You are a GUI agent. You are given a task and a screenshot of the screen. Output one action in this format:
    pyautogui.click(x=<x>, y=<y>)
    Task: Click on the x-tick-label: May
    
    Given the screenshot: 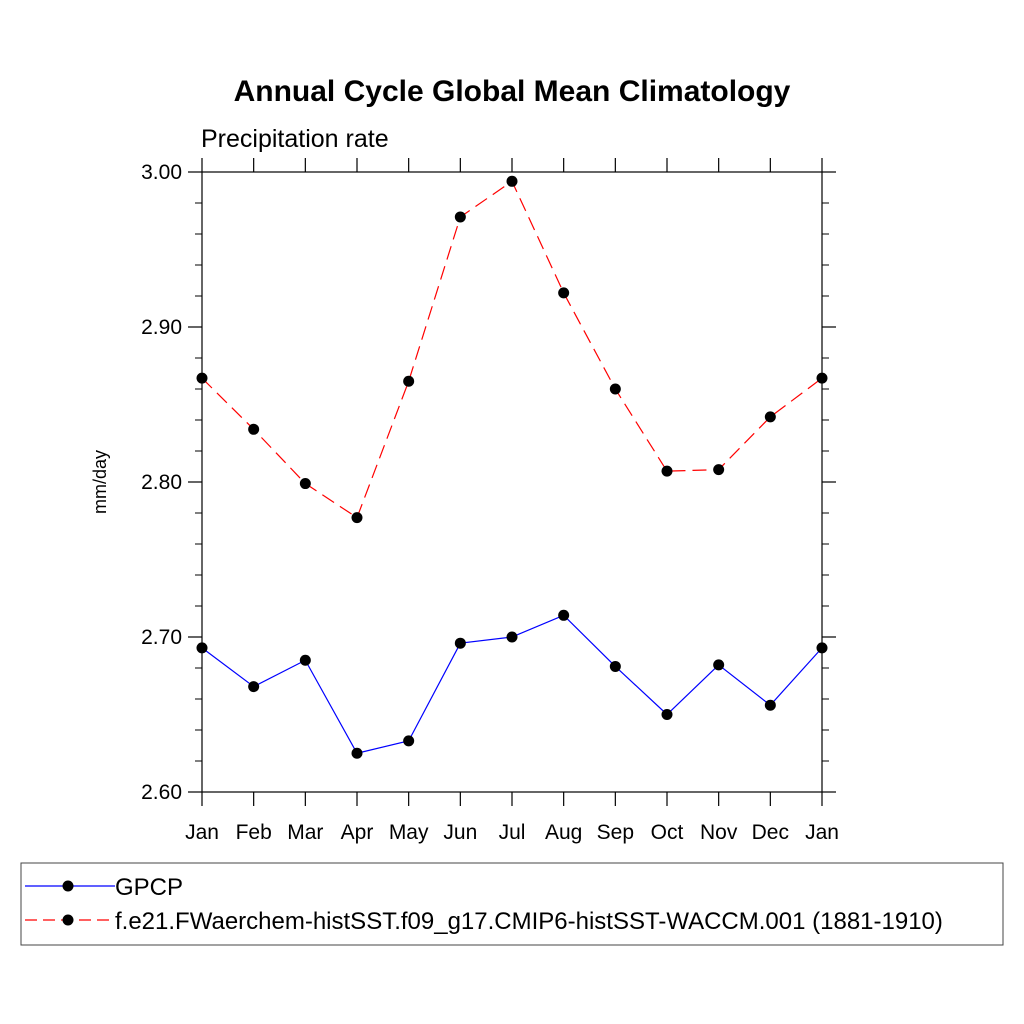 What is the action you would take?
    pyautogui.click(x=409, y=832)
    